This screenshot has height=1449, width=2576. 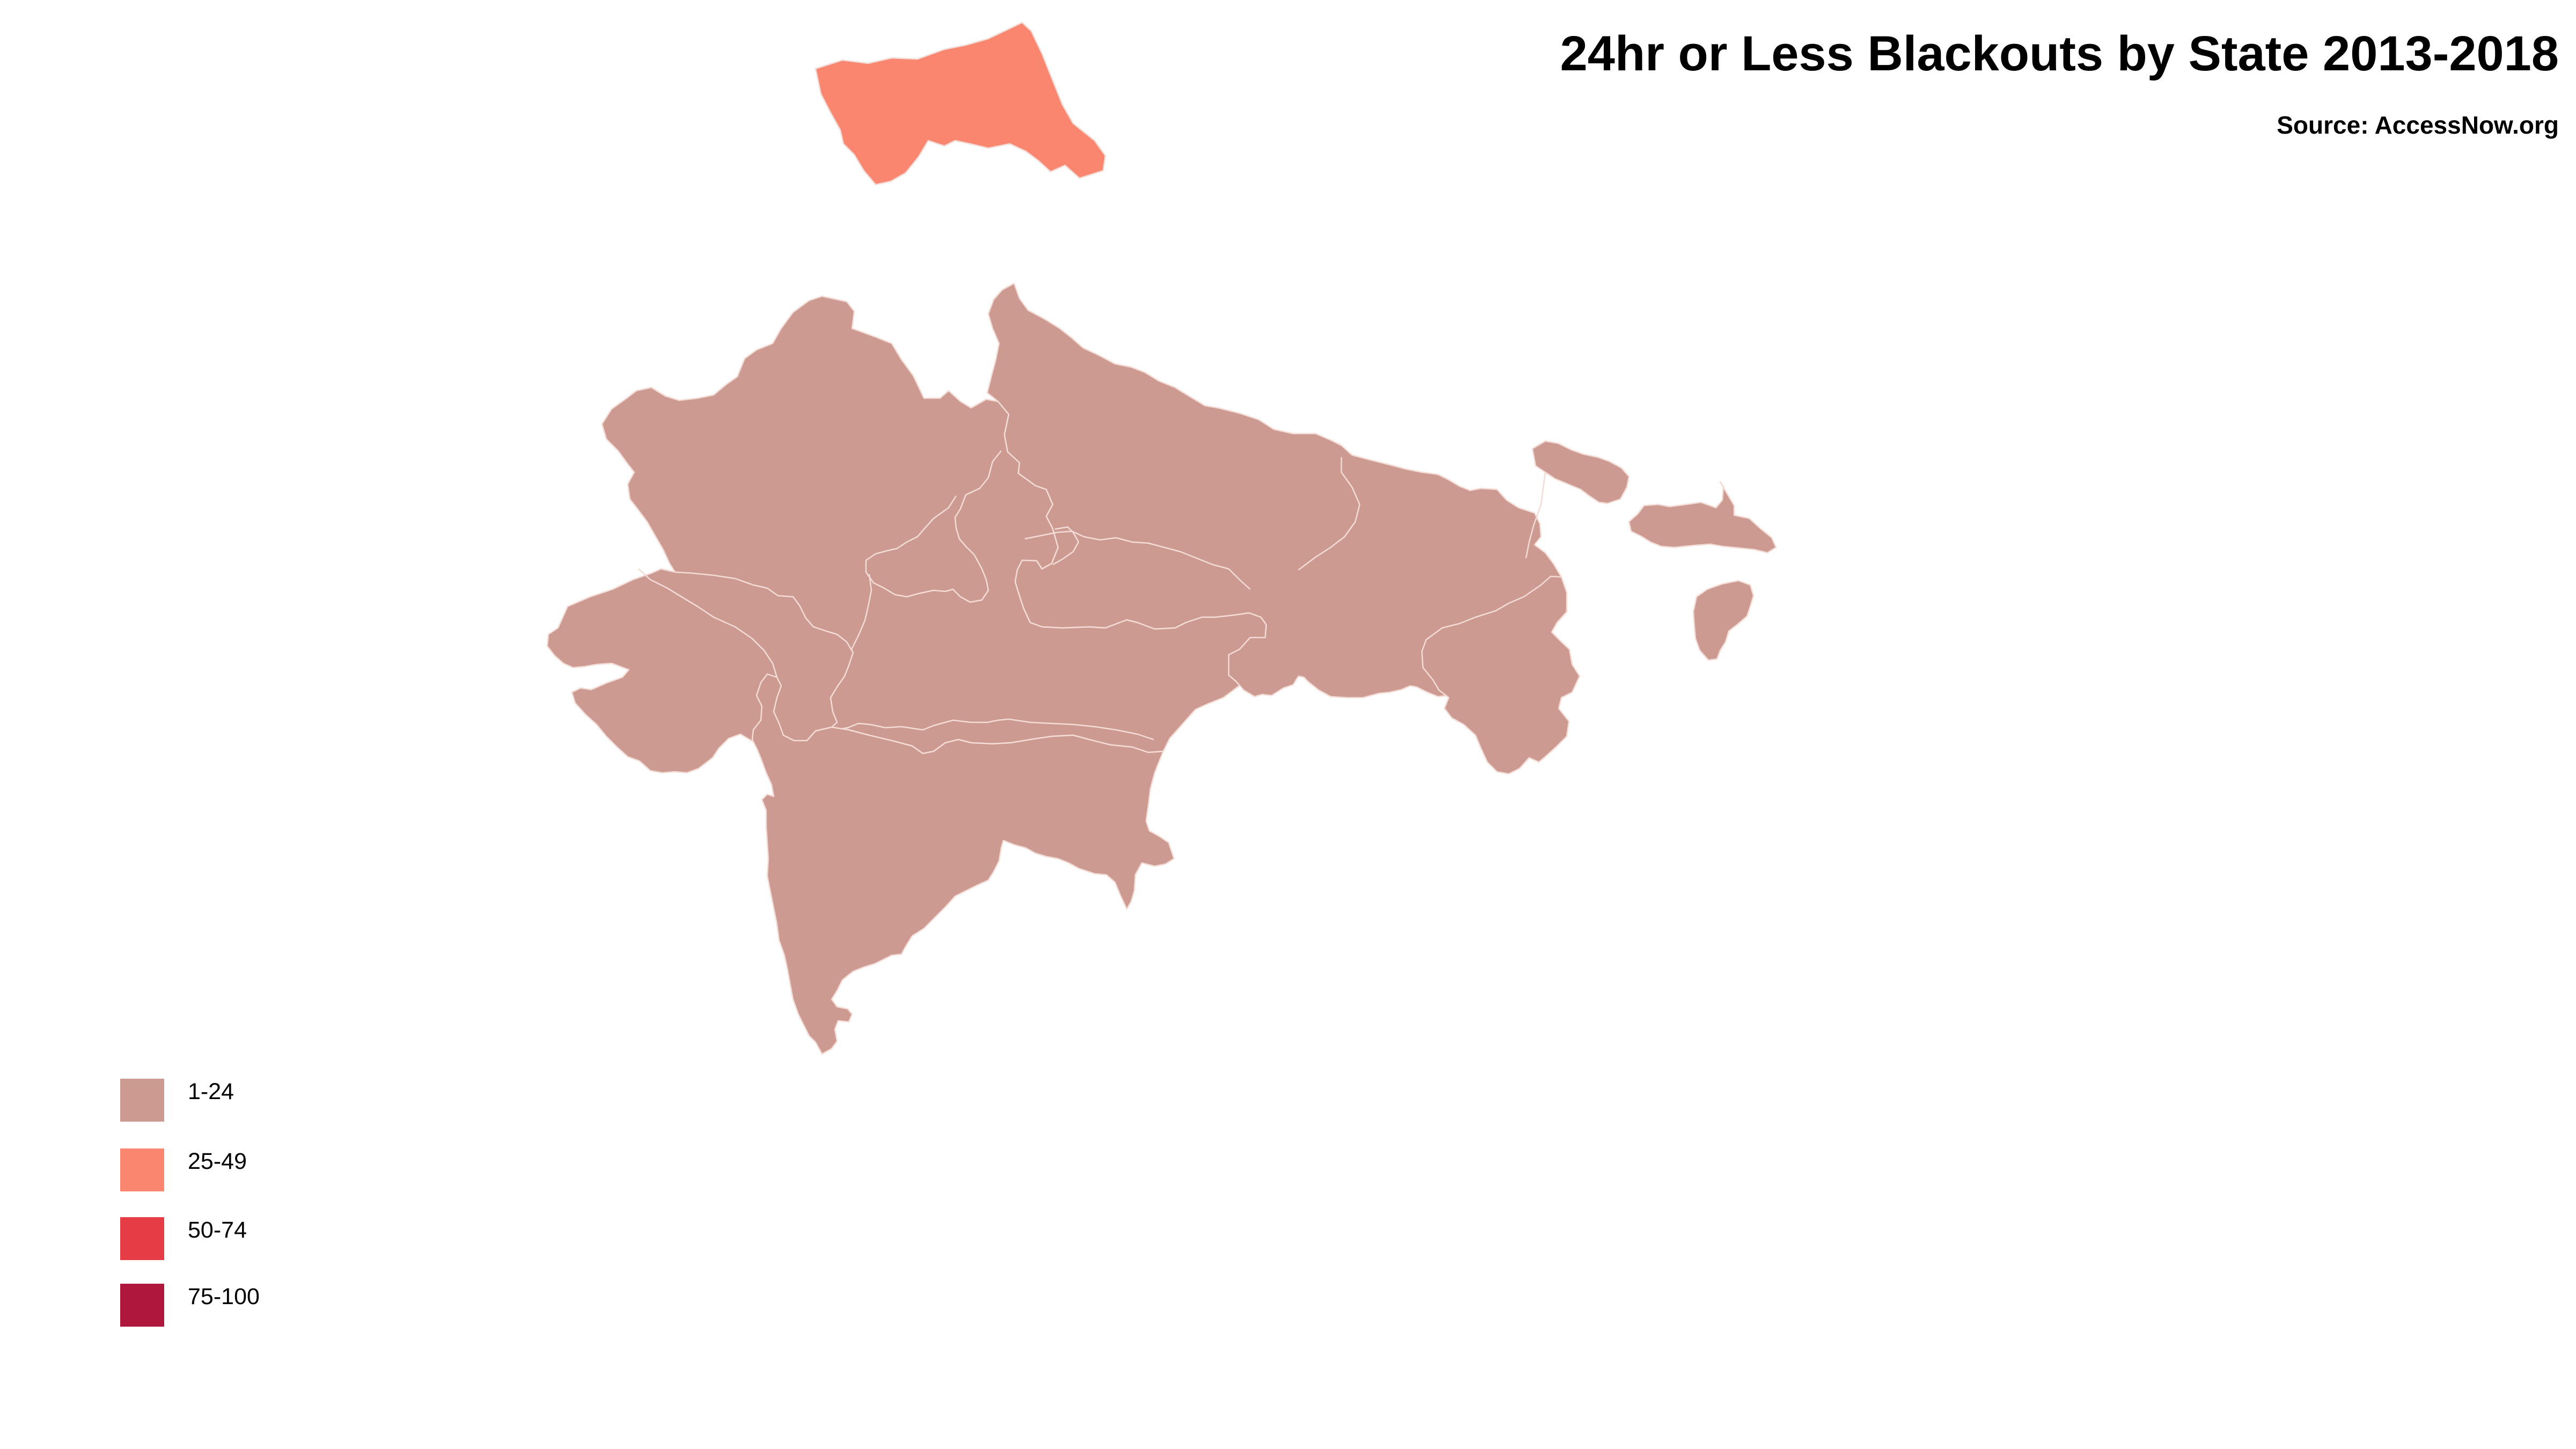 What do you see at coordinates (308, 1100) in the screenshot?
I see `legend-item-1-24: 1-24` at bounding box center [308, 1100].